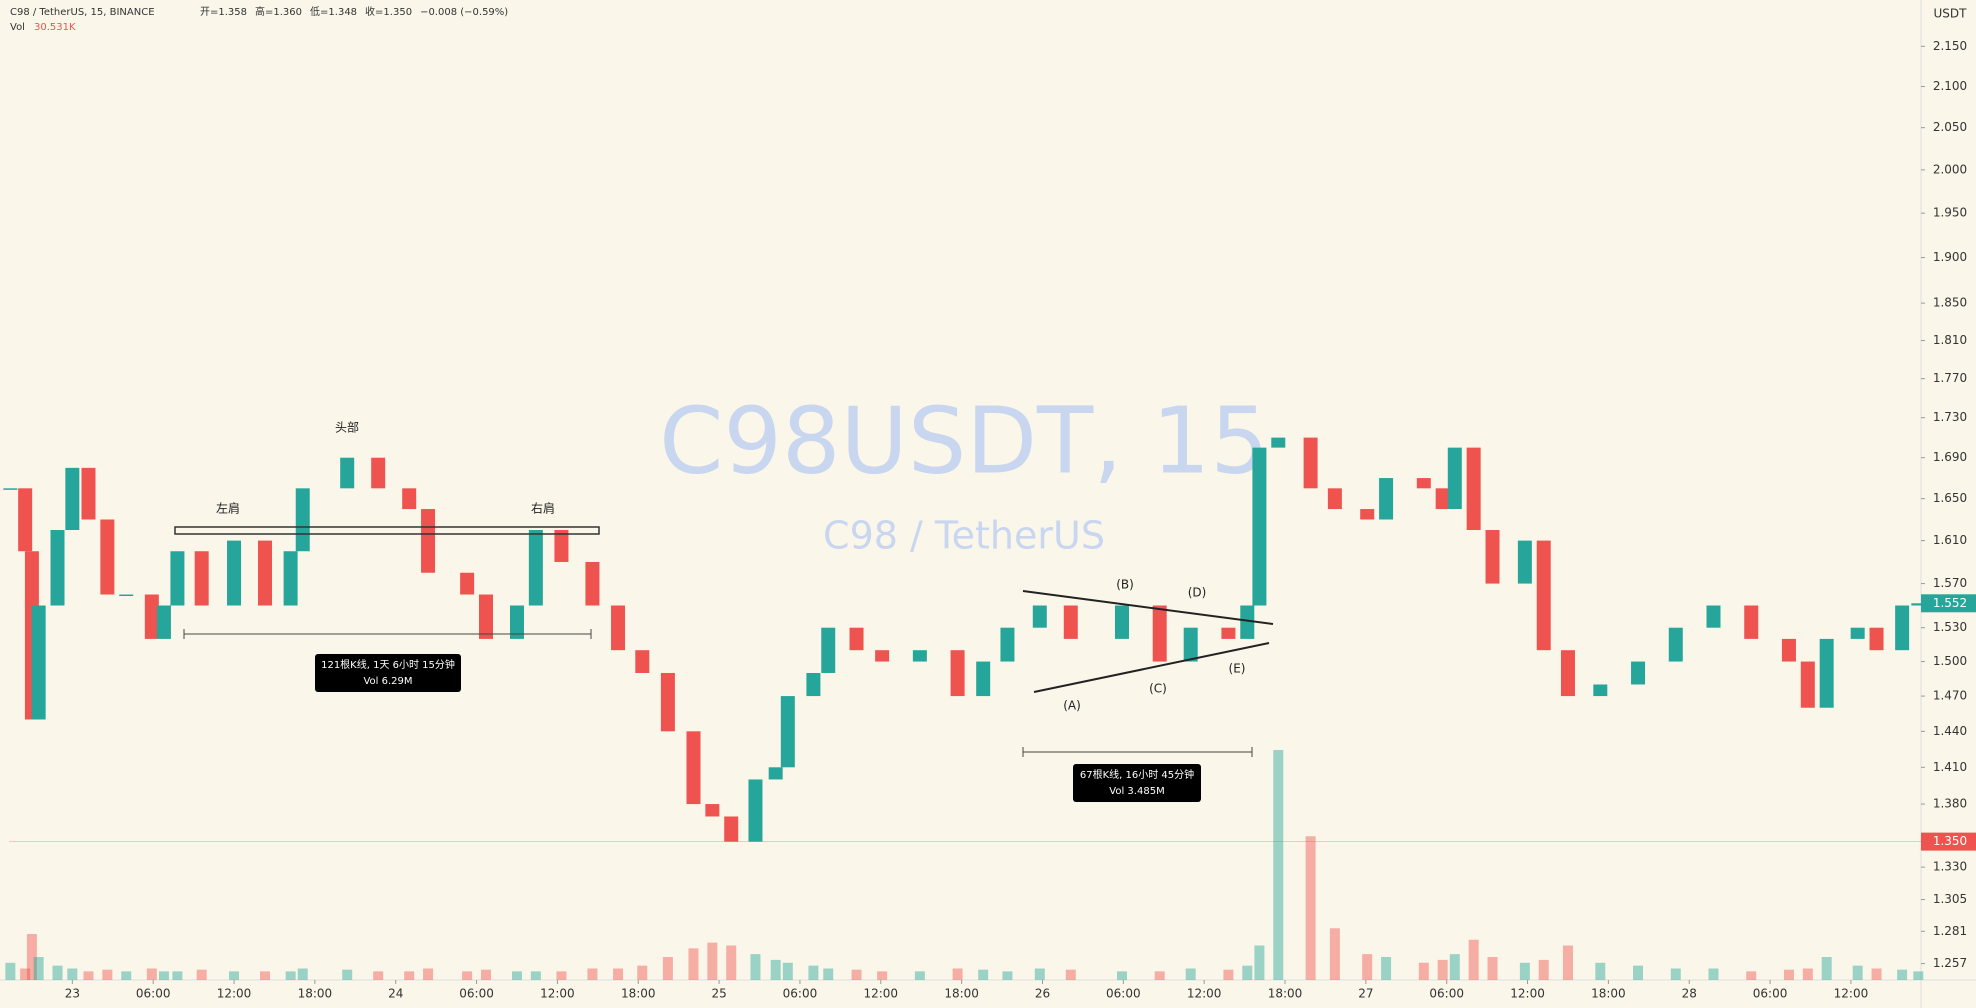  I want to click on y-tick-label: 1.410, so click(1950, 767).